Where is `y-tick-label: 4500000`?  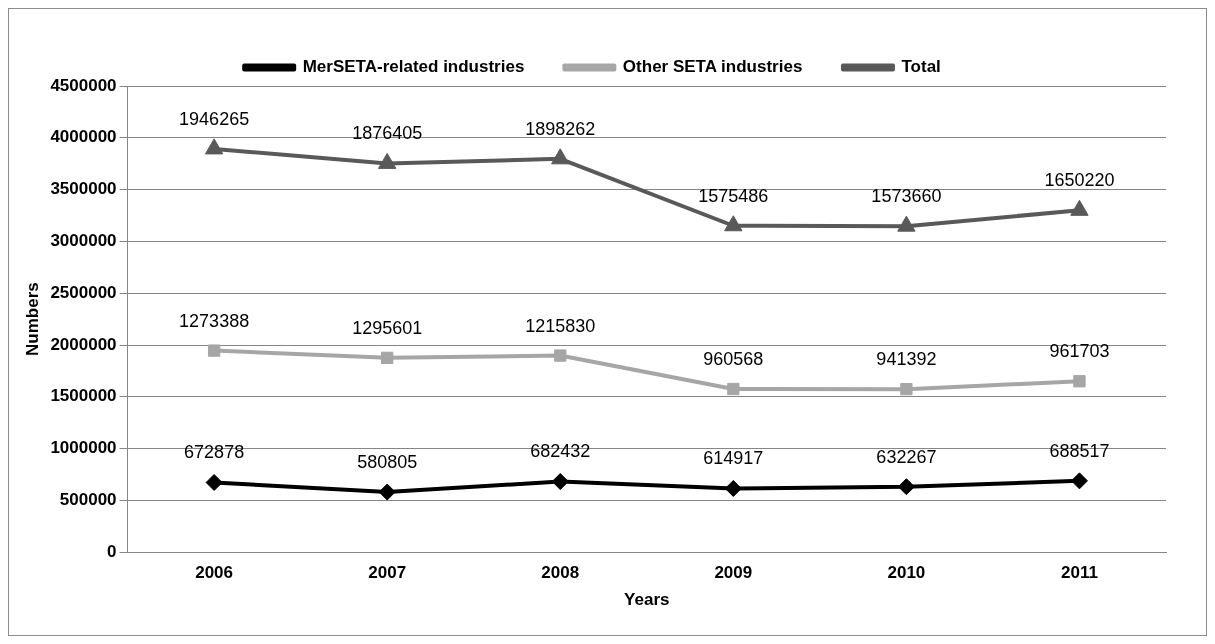
y-tick-label: 4500000 is located at coordinates (83, 85).